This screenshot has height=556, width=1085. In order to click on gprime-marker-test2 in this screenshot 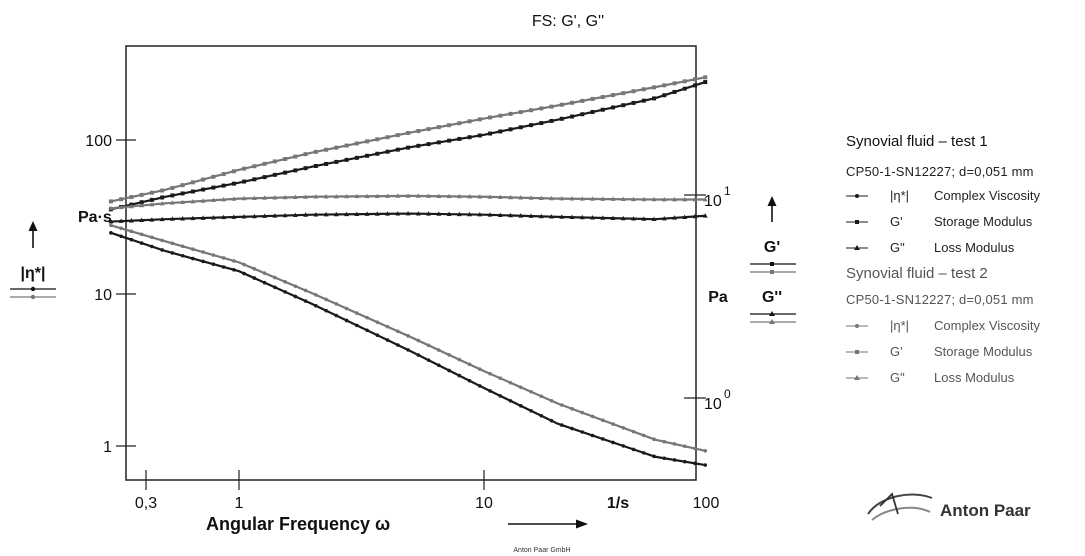, I will do `click(772, 272)`.